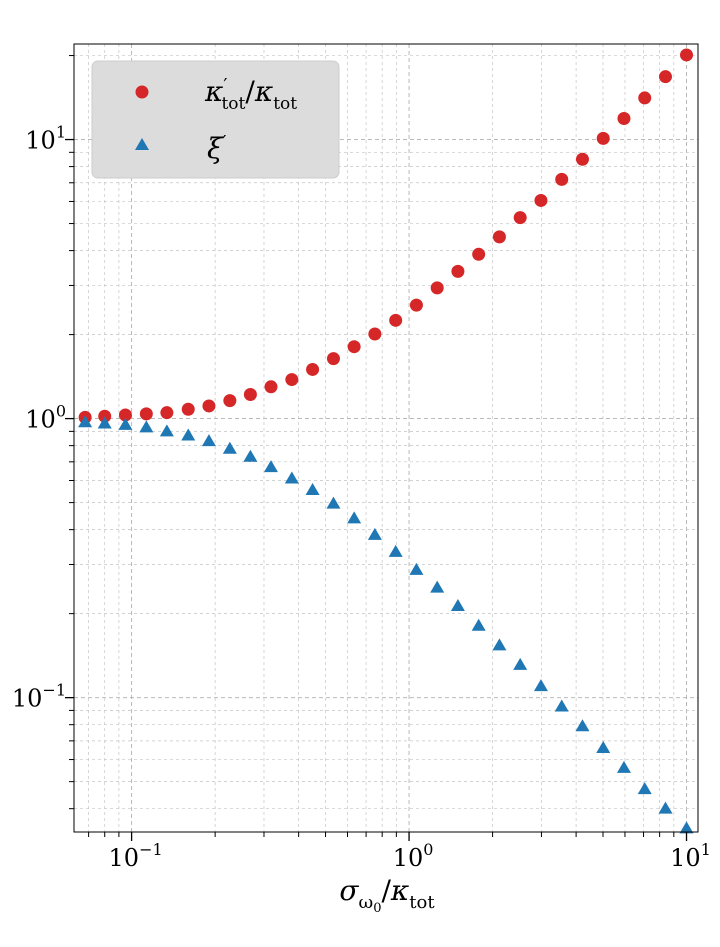 This screenshot has width=720, height=947. Describe the element at coordinates (413, 856) in the screenshot. I see `x-tick-label: 10⁰` at that location.